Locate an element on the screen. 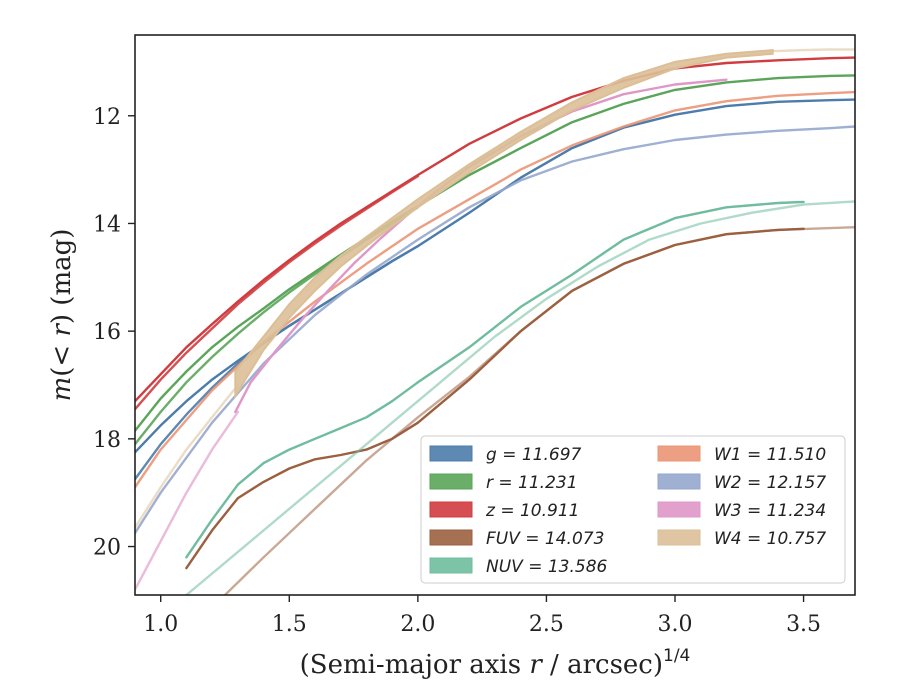 This screenshot has width=900, height=700. legend-label: W2 = 12.157 is located at coordinates (770, 483).